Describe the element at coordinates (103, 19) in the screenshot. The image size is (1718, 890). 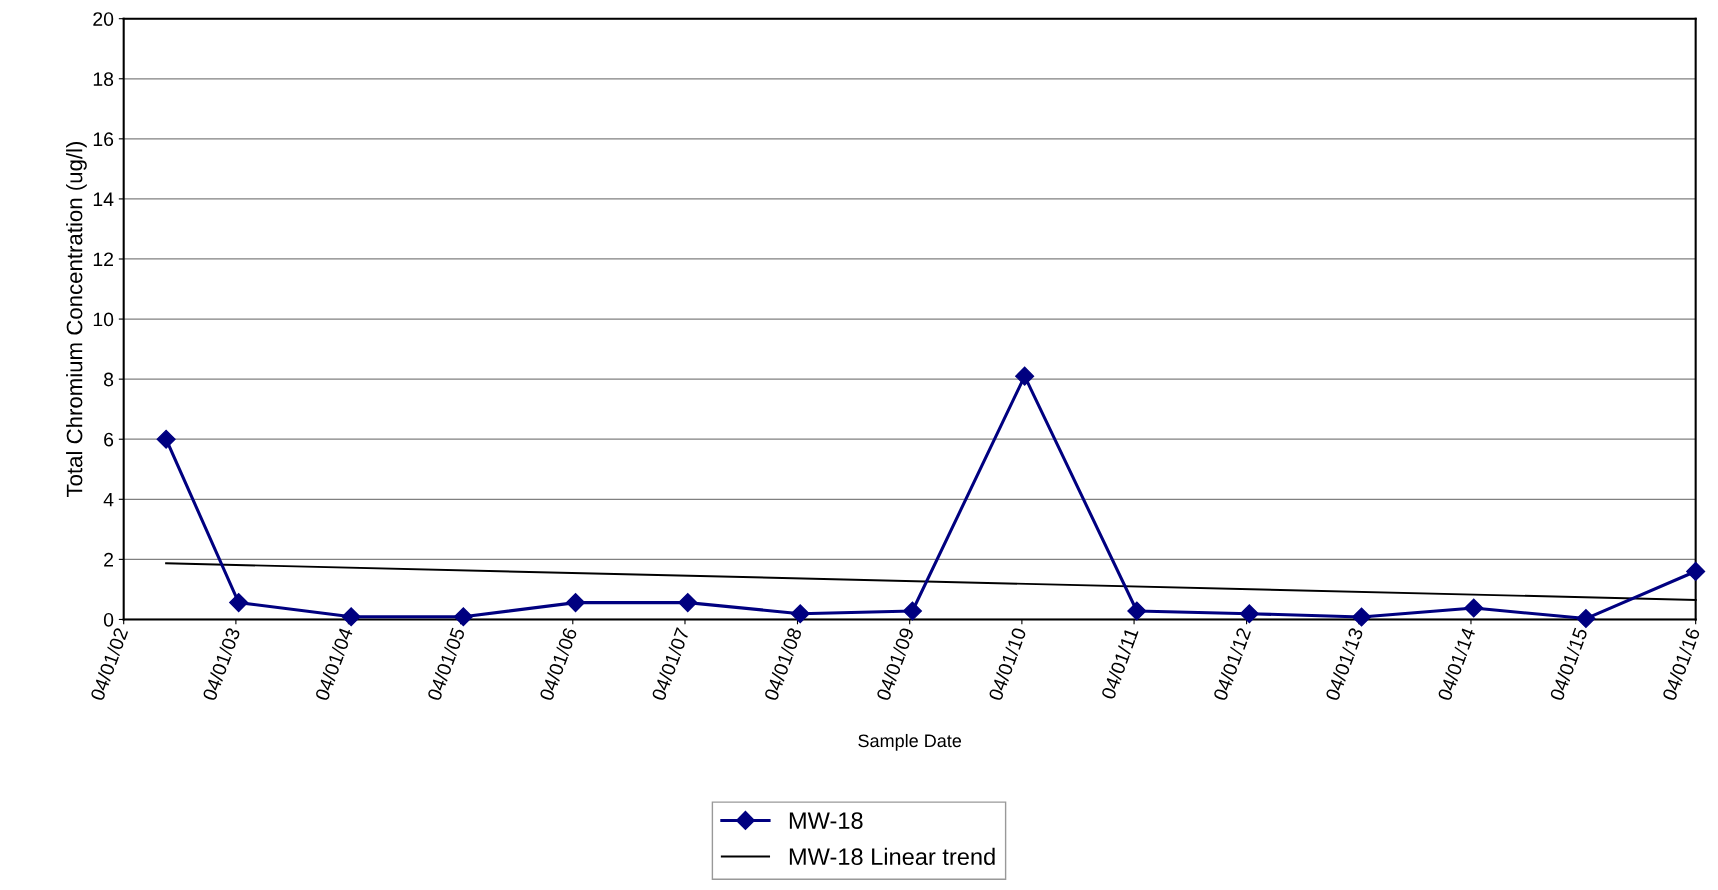
I see `y-tick-label: 20` at that location.